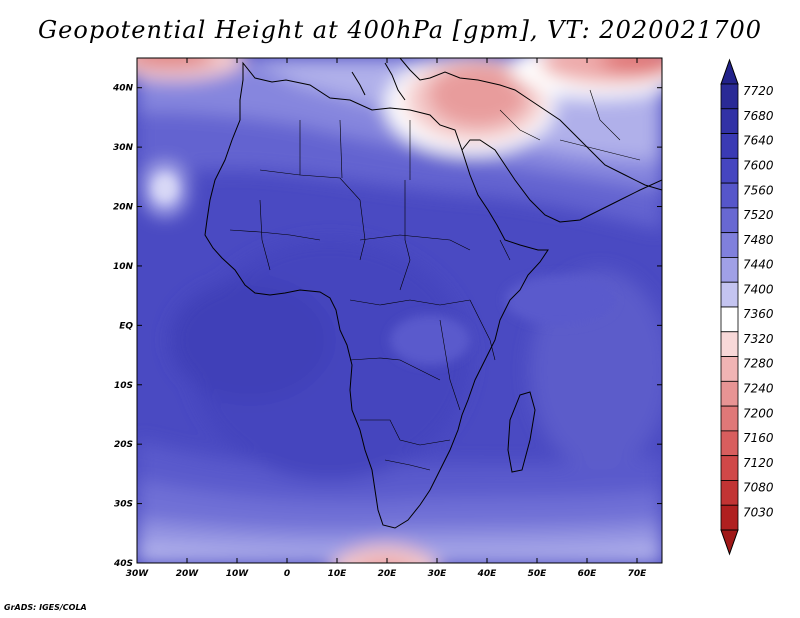 This screenshot has height=618, width=800. What do you see at coordinates (758, 91) in the screenshot?
I see `colorbar-label: 7720` at bounding box center [758, 91].